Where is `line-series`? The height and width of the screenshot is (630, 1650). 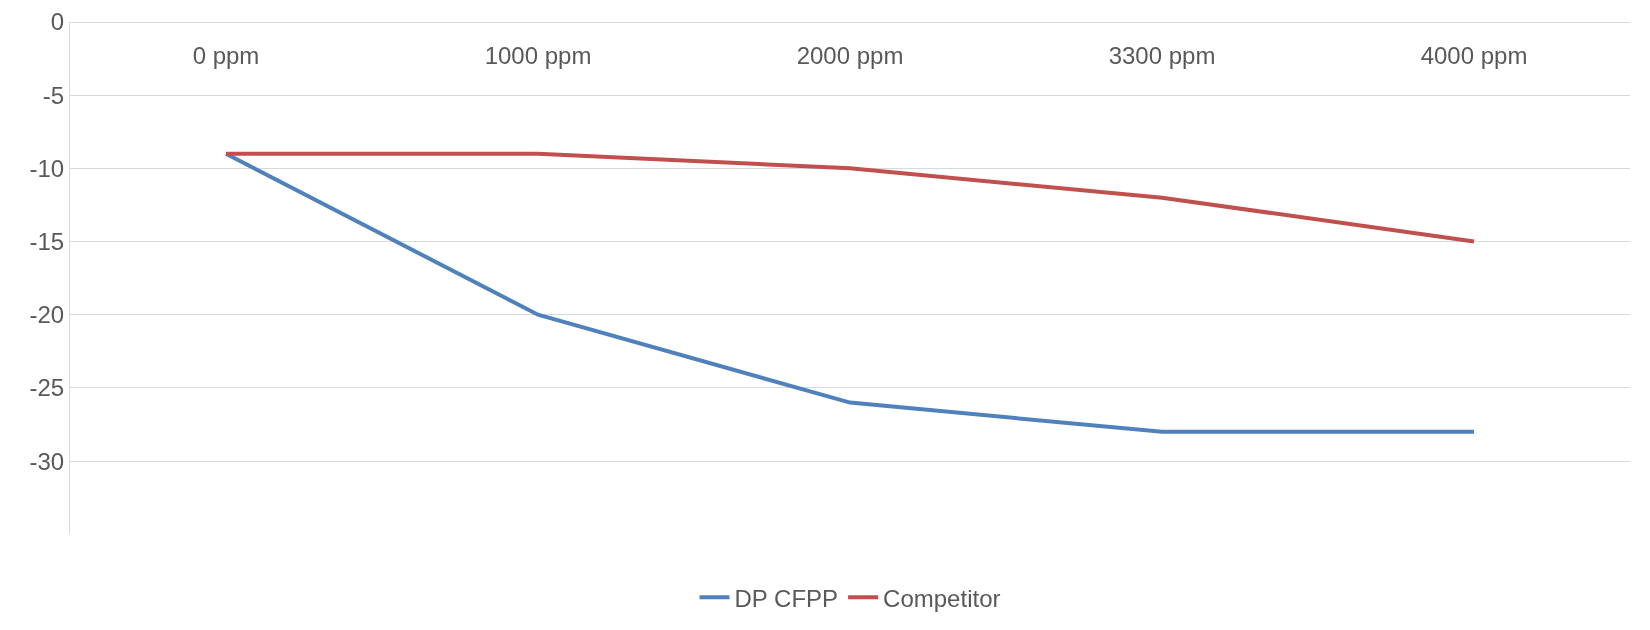 line-series is located at coordinates (850, 197).